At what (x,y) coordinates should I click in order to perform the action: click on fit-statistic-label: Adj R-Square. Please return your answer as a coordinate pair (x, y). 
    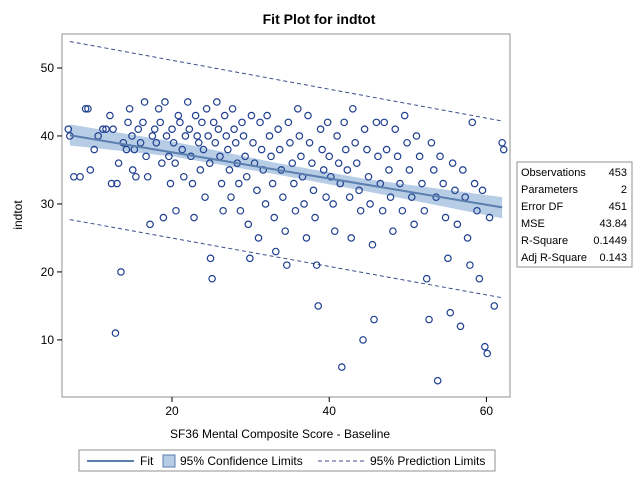
    Looking at the image, I should click on (554, 258).